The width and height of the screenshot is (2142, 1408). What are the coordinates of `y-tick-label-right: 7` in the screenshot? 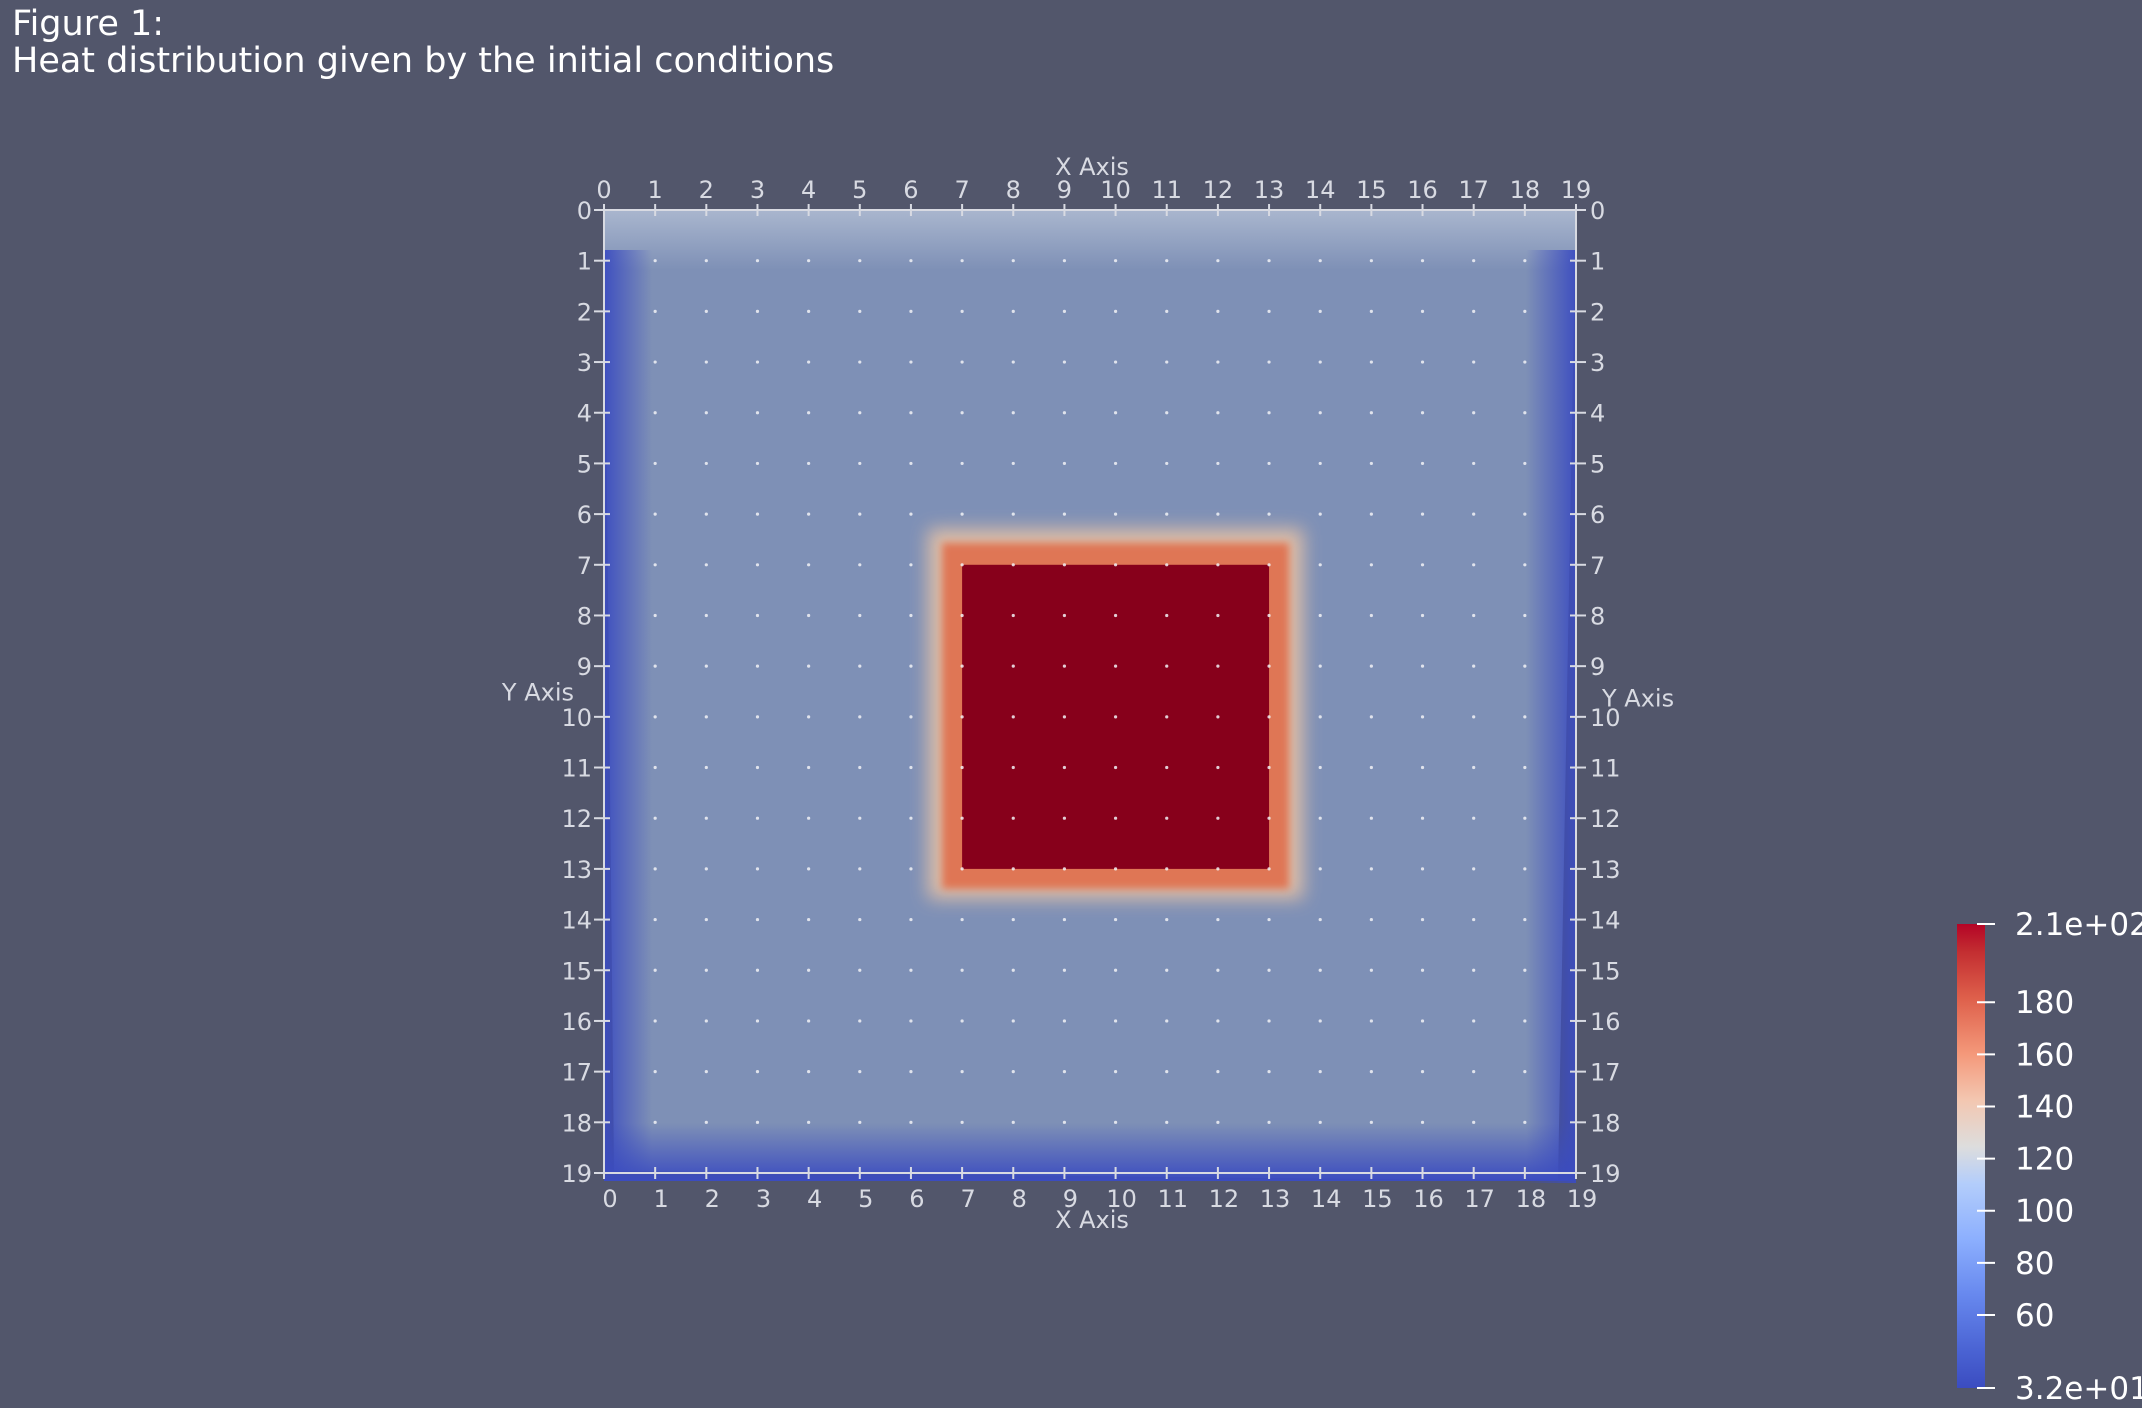 It's located at (1597, 566).